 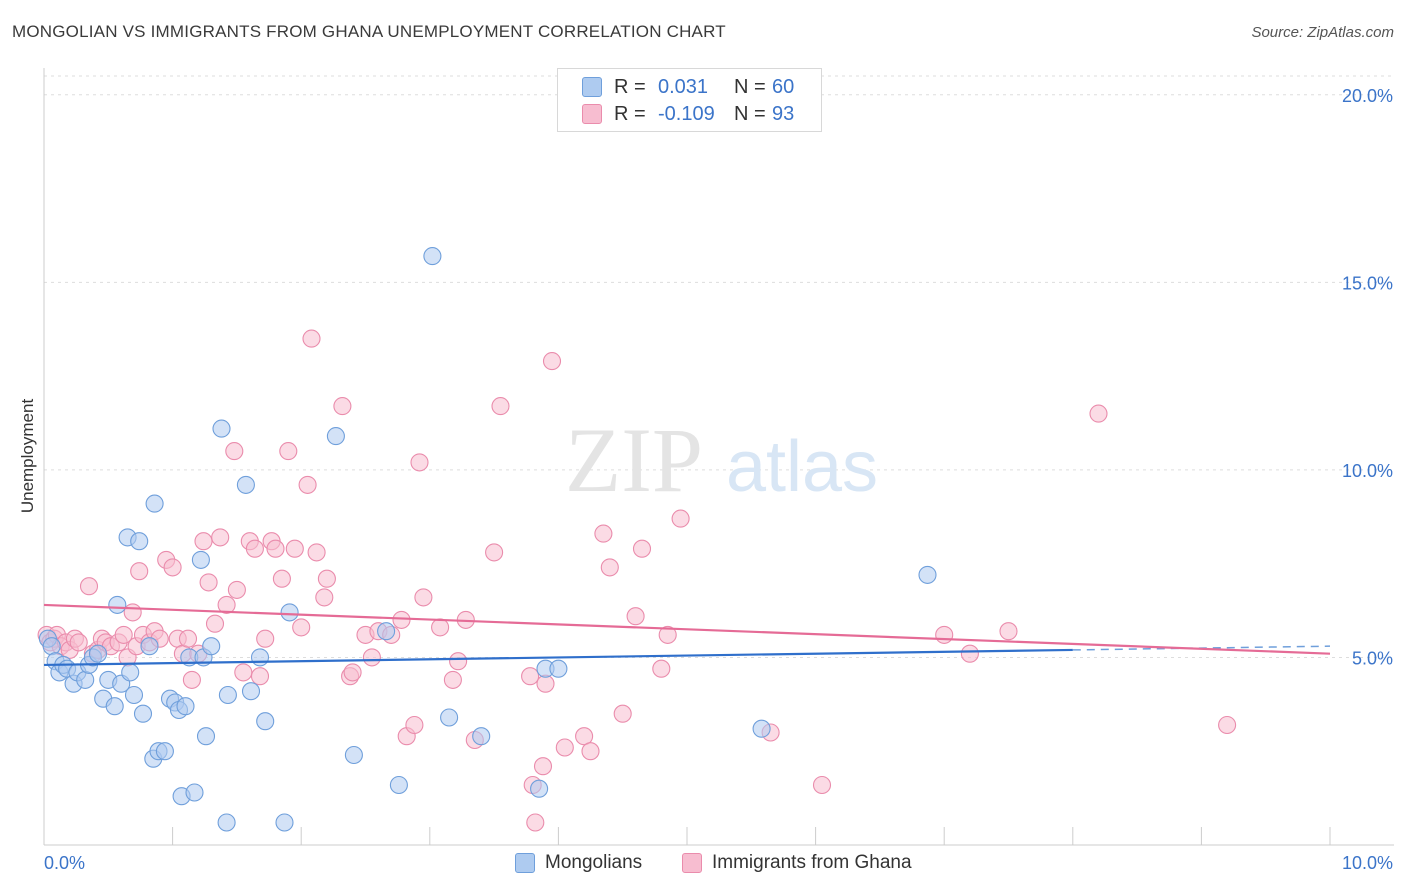 I want to click on y-tick-label: 10.0%, so click(x=1367, y=471).